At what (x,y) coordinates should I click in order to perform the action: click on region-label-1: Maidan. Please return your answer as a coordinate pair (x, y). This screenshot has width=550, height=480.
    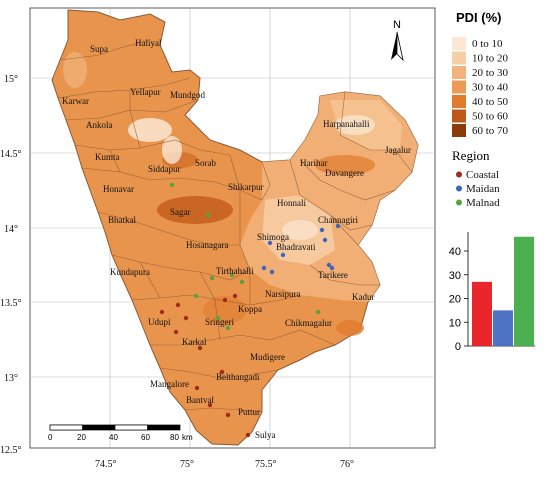
    Looking at the image, I should click on (483, 189).